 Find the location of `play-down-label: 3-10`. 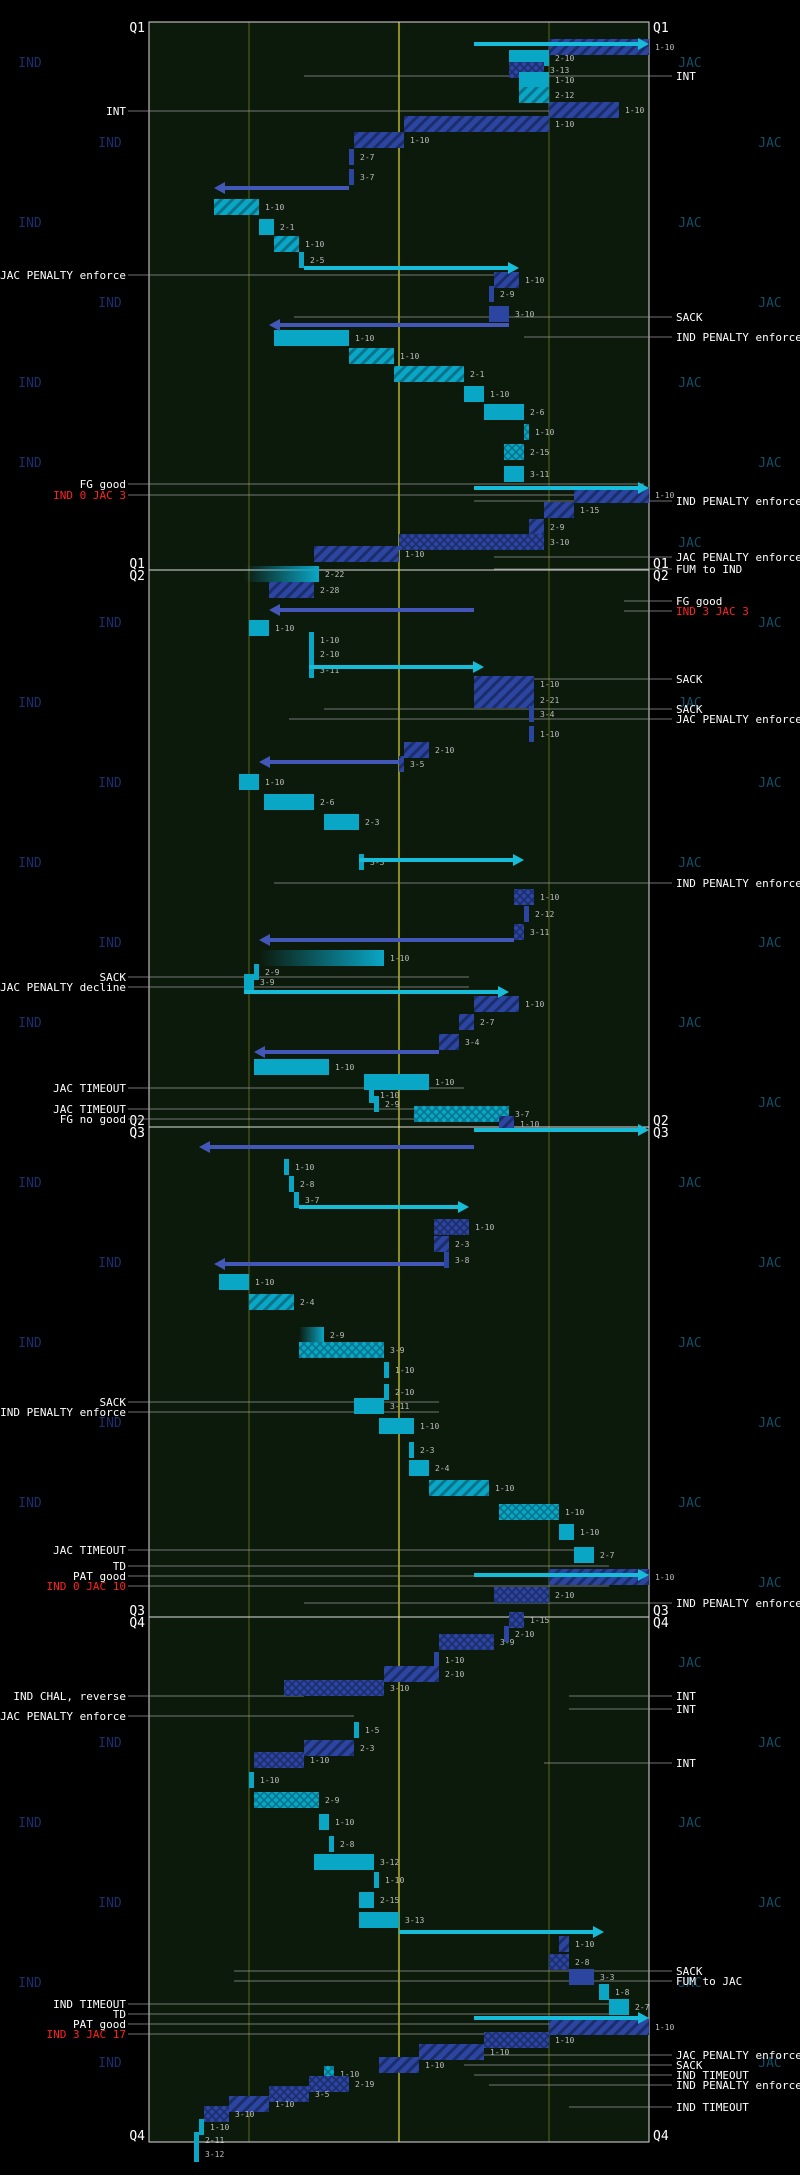

play-down-label: 3-10 is located at coordinates (244, 2114).